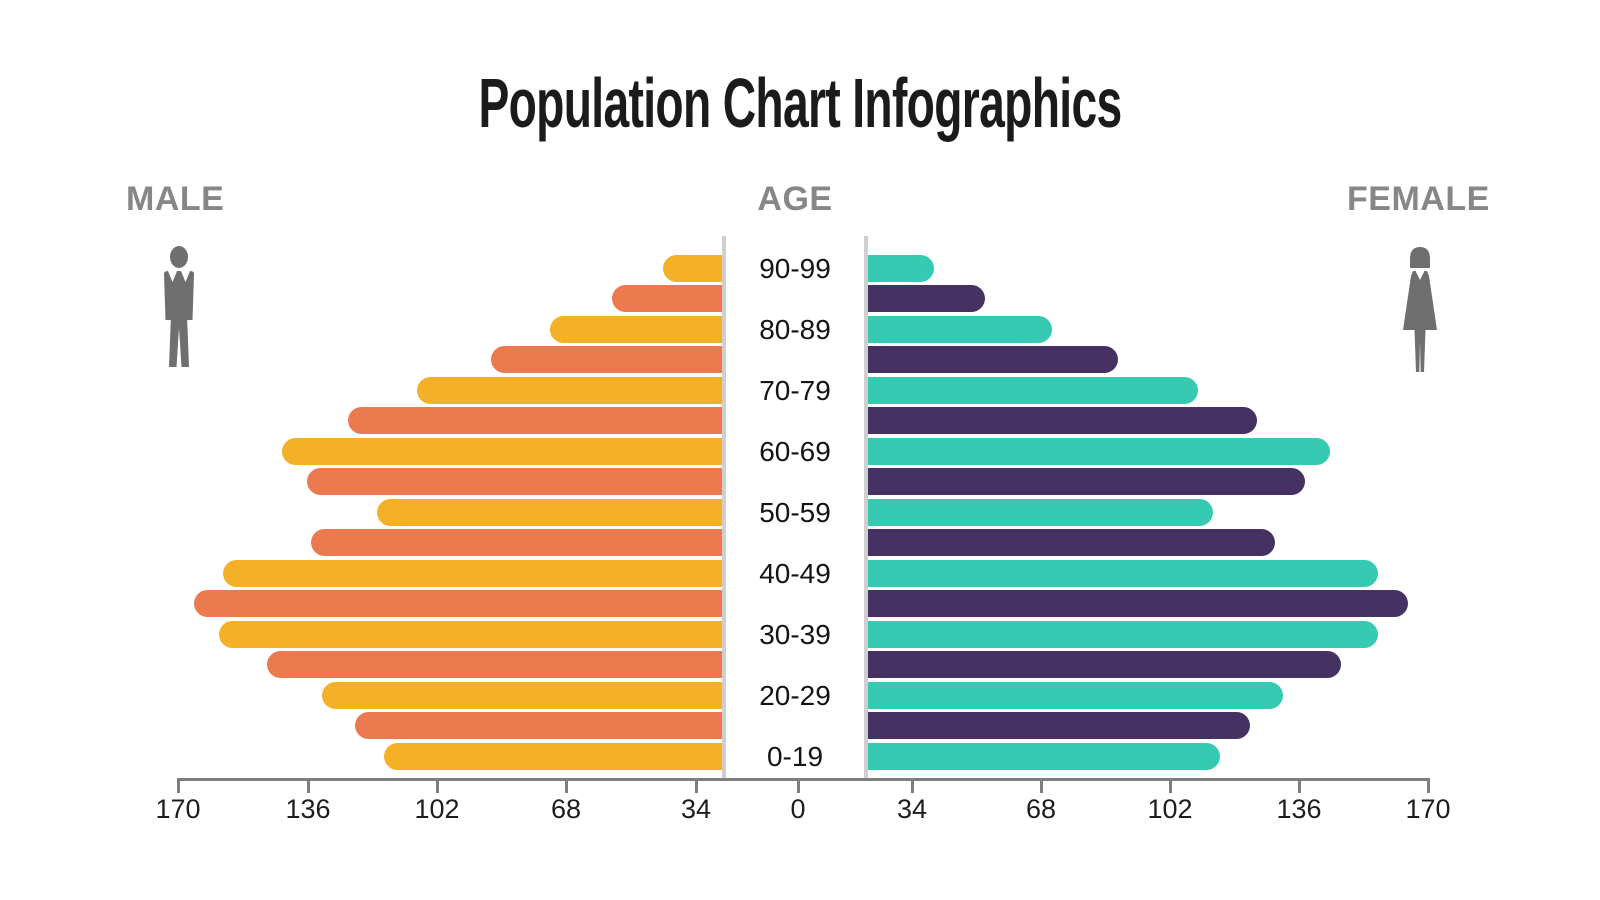 Image resolution: width=1600 pixels, height=900 pixels. What do you see at coordinates (798, 809) in the screenshot?
I see `axis-tick-label: 0` at bounding box center [798, 809].